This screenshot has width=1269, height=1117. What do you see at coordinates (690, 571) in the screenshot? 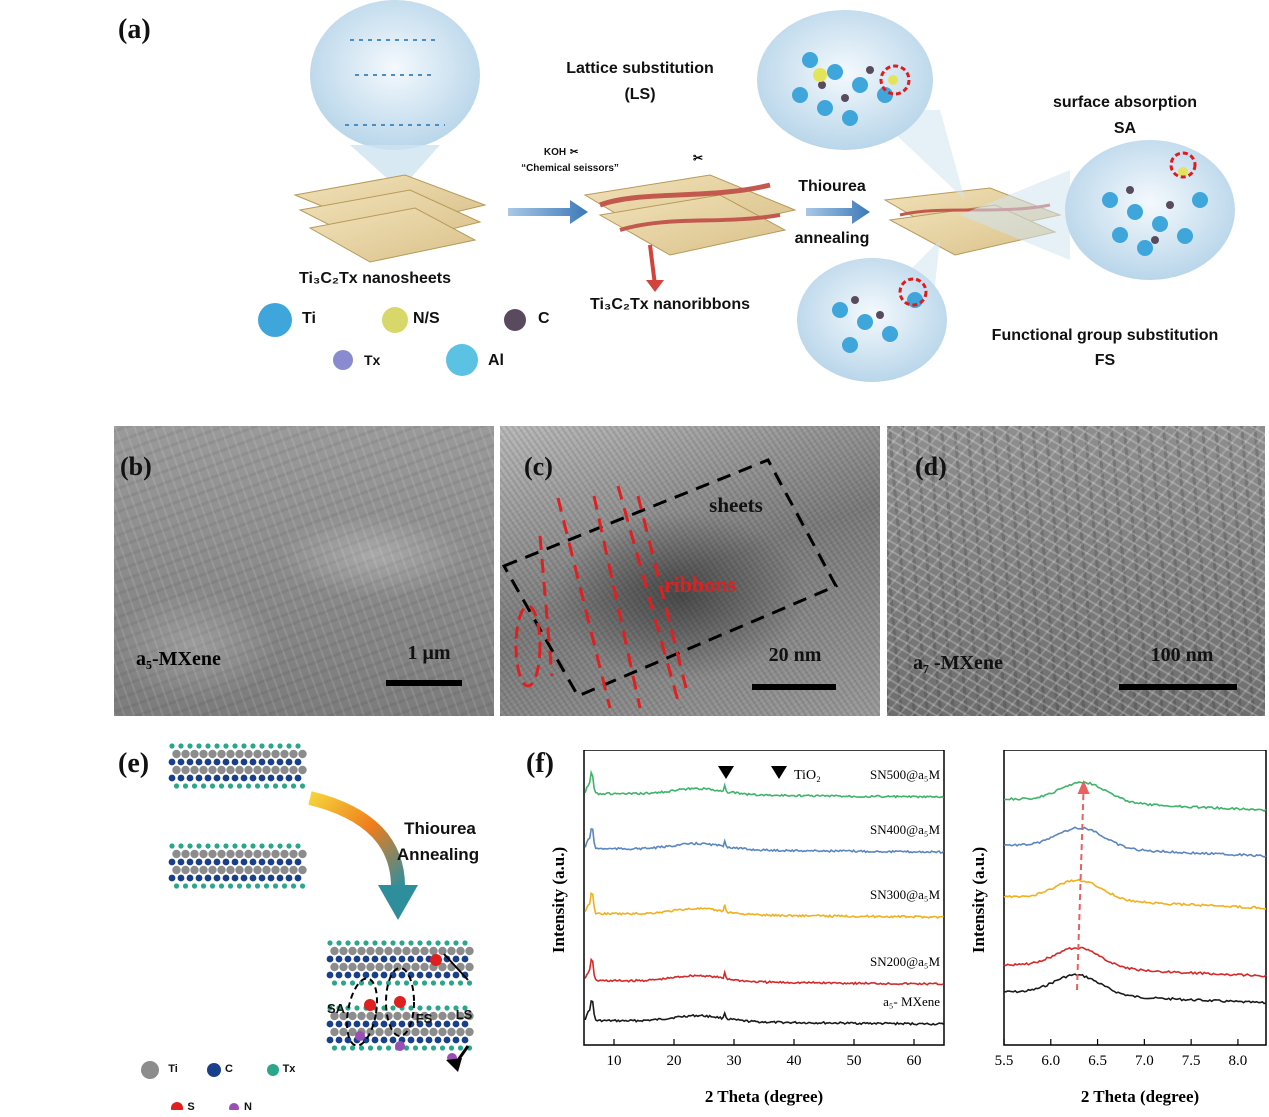
I see `tem-image-c: (c) sheets ribbons 20 nm` at bounding box center [690, 571].